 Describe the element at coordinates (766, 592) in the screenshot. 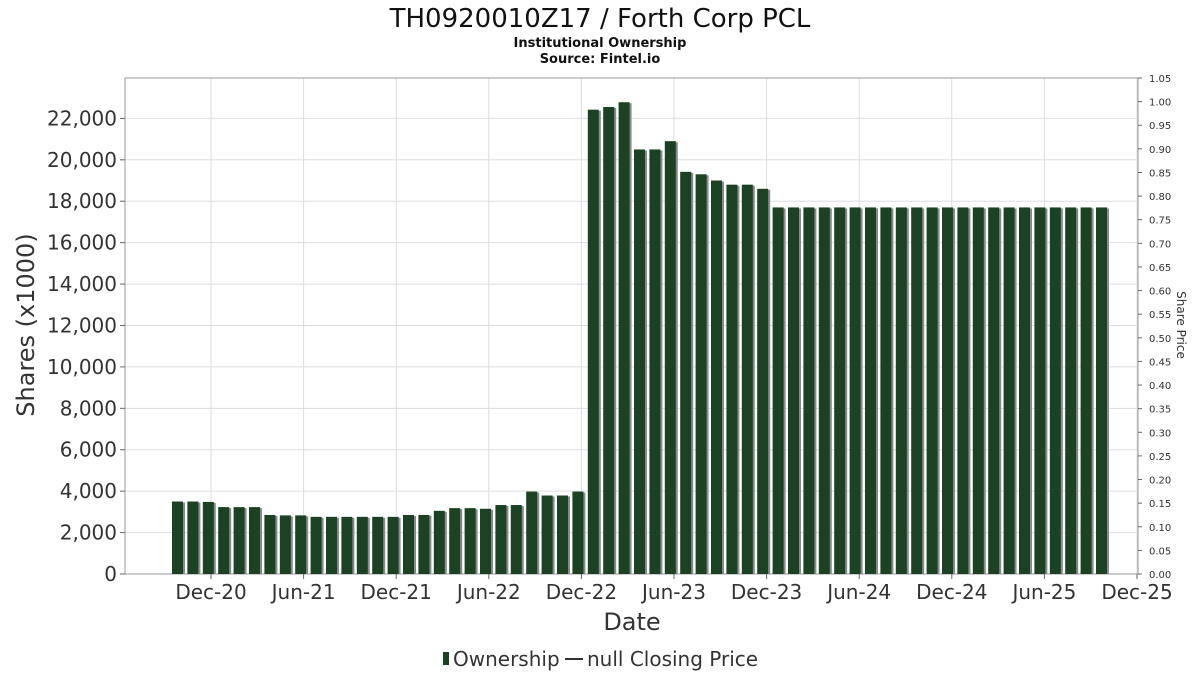

I see `x-tick-label: Dec-23` at that location.